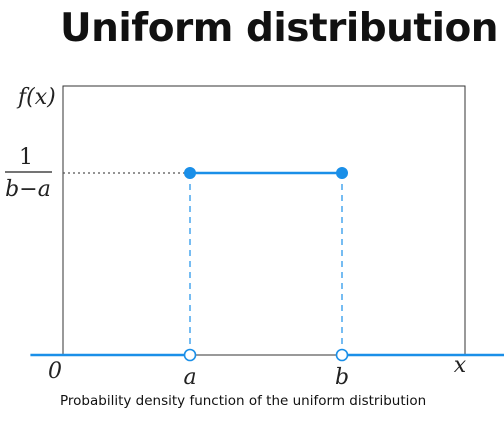  What do you see at coordinates (279, 28) in the screenshot?
I see `chart-title: Uniform distribution` at bounding box center [279, 28].